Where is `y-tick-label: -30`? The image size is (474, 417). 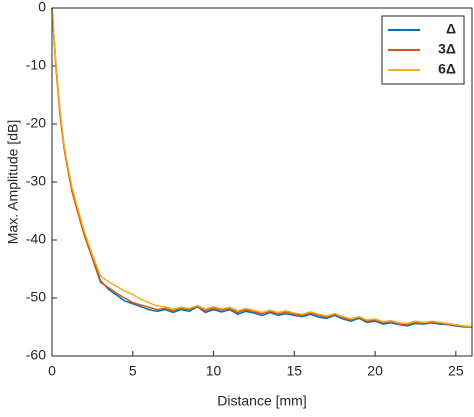 y-tick-label: -30 is located at coordinates (36, 181).